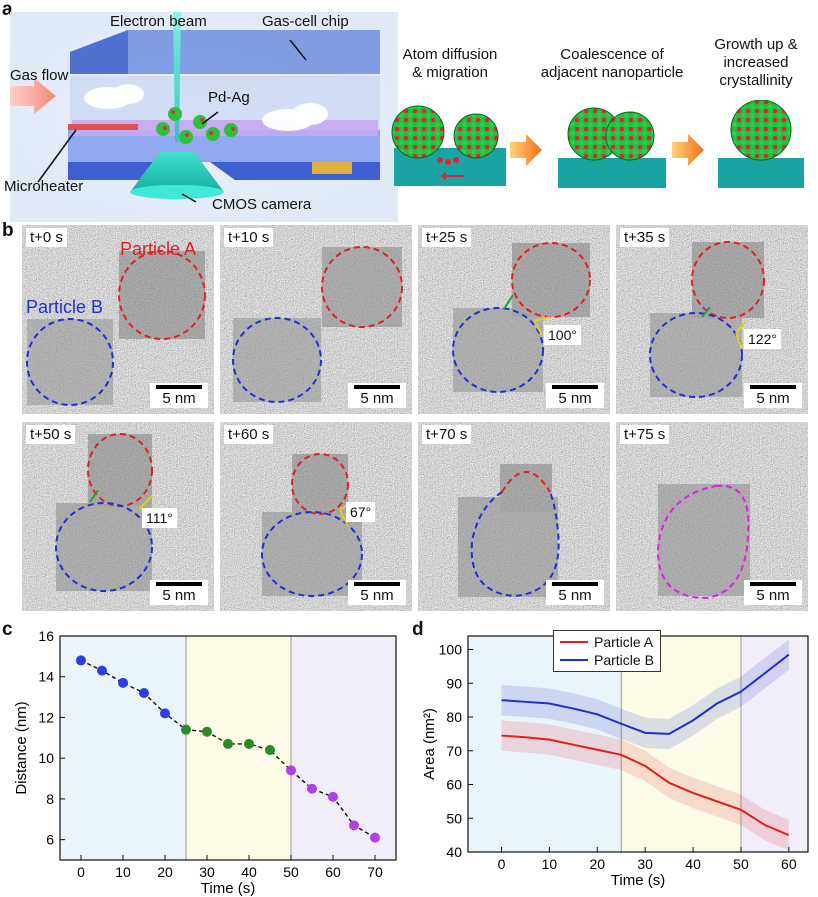 This screenshot has width=818, height=897. I want to click on series-line-particle-a, so click(645, 785).